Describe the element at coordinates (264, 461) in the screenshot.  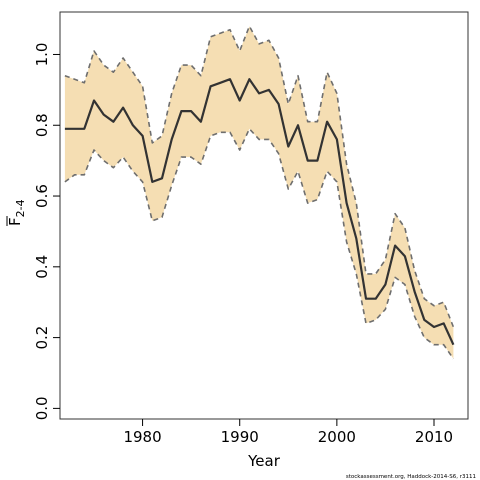
I see `x-axis-title: Year` at that location.